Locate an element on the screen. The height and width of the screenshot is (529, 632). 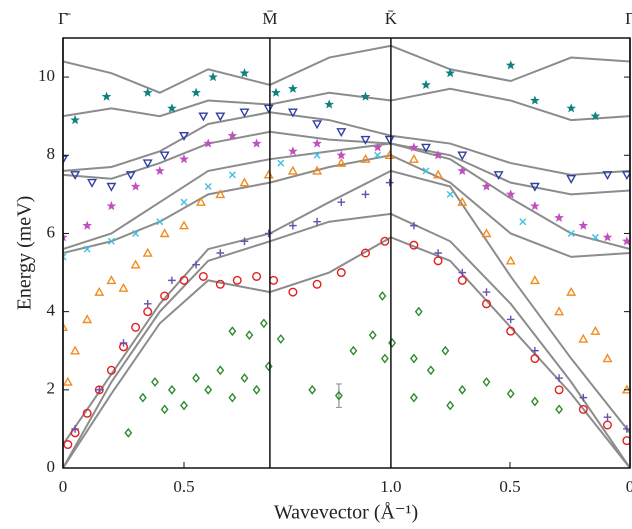
symmetry-label: M̄ is located at coordinates (269, 18).